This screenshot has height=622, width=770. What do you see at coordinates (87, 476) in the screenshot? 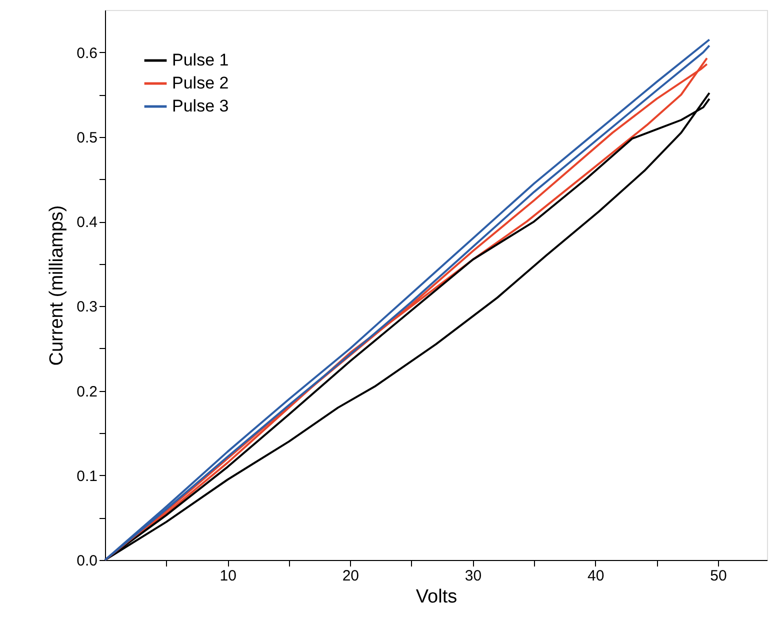
I see `y-tick-label: 0.1` at bounding box center [87, 476].